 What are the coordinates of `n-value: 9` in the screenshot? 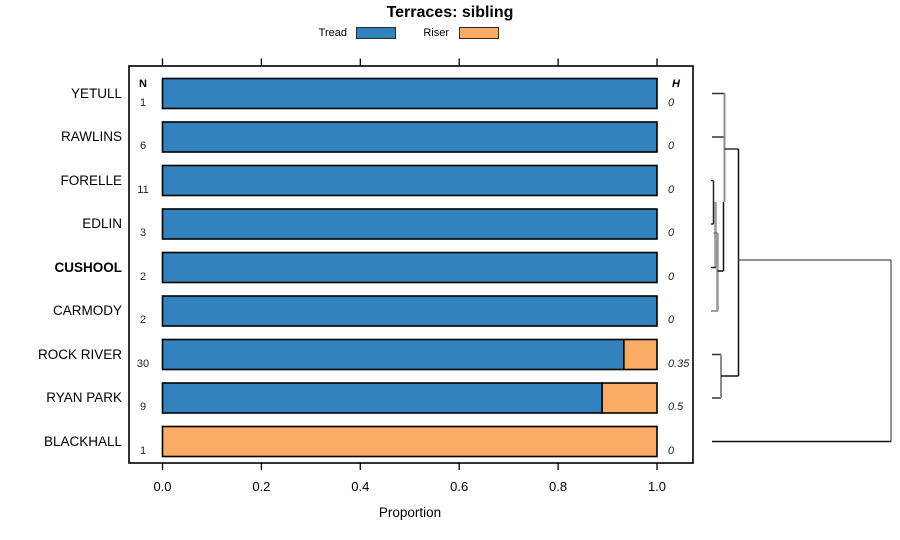 It's located at (143, 407).